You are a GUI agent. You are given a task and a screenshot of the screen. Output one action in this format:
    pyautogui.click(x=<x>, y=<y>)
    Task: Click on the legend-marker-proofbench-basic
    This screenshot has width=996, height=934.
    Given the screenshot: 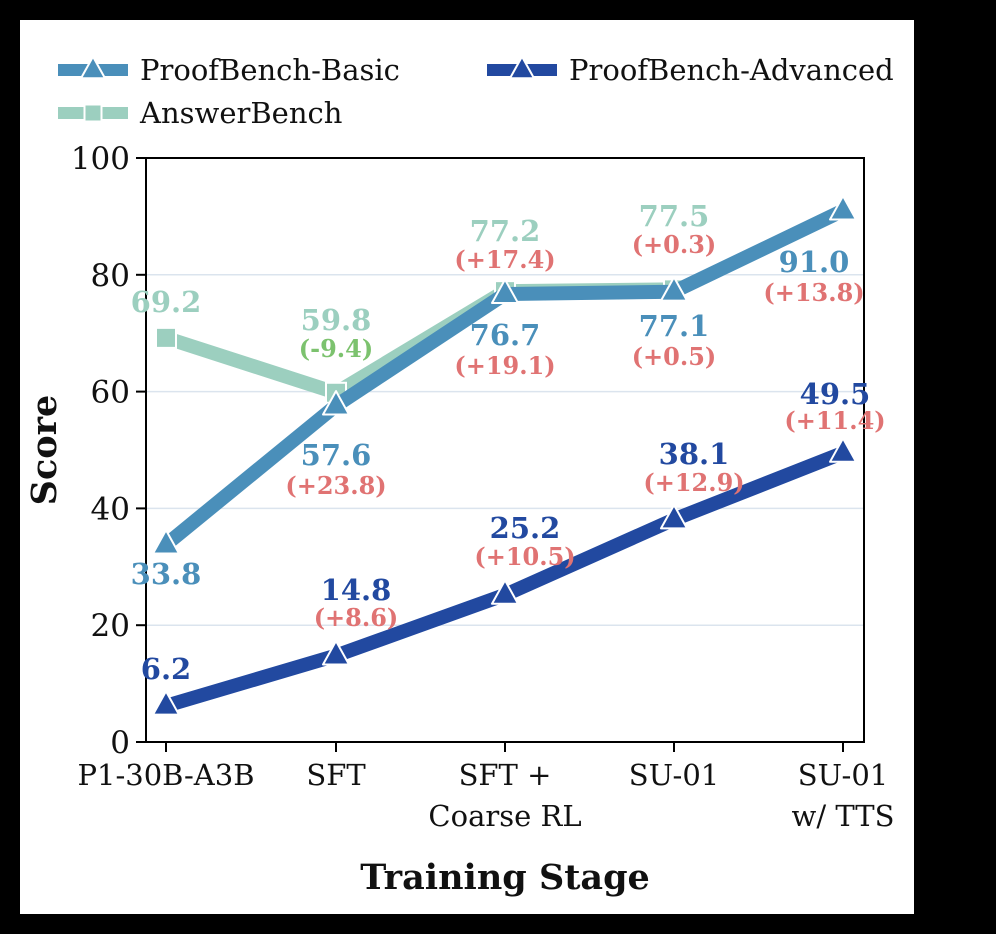 What is the action you would take?
    pyautogui.click(x=93, y=67)
    